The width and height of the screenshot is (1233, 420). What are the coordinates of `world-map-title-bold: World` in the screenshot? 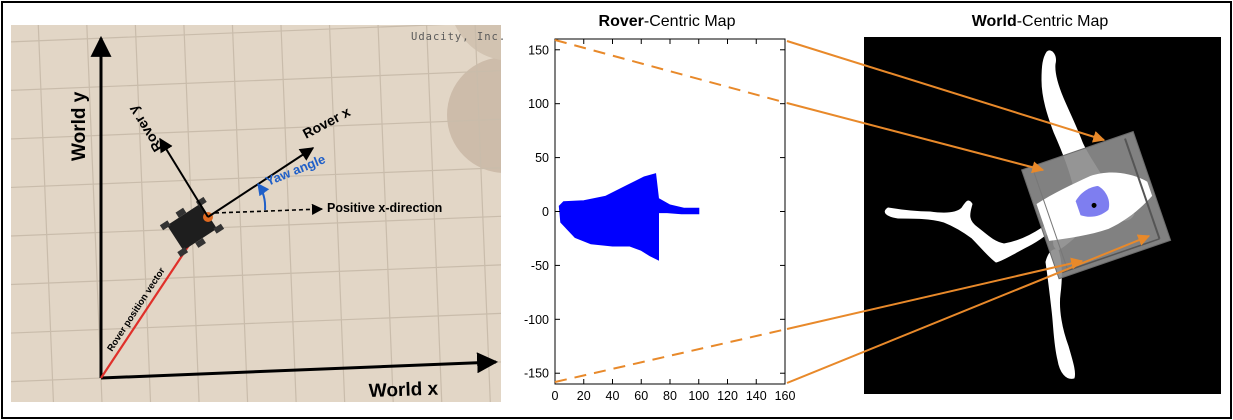 It's located at (994, 21).